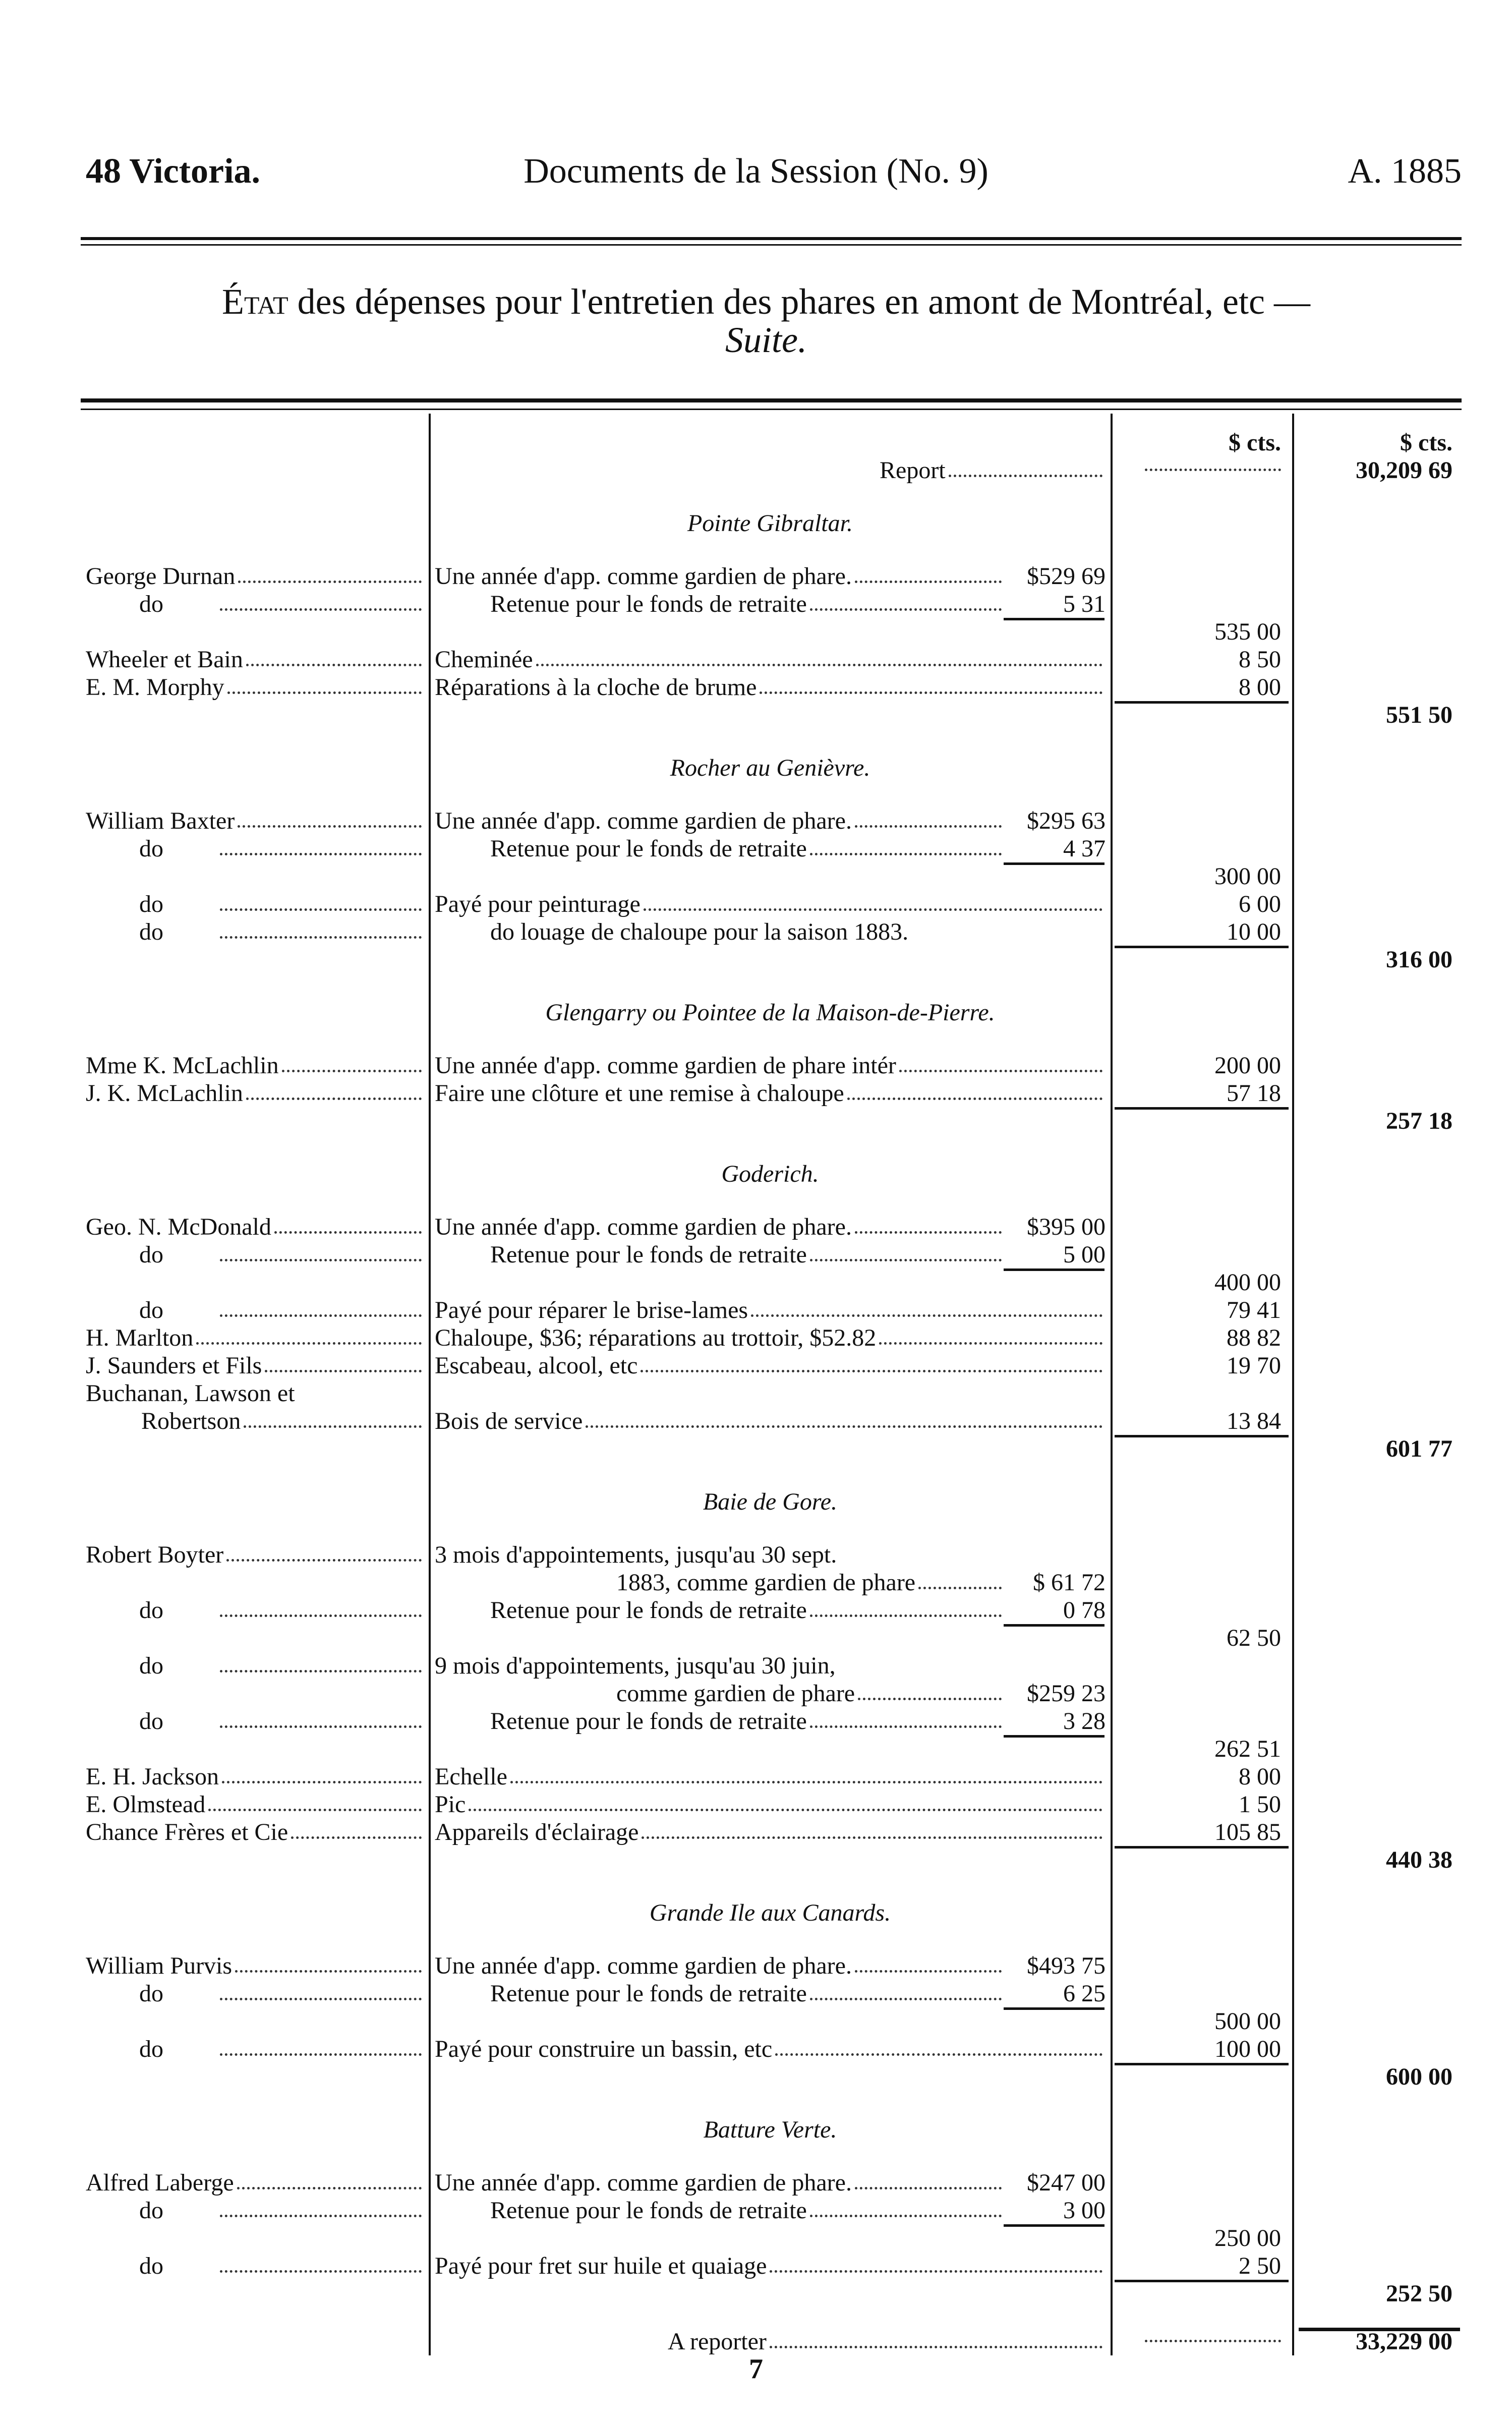 The width and height of the screenshot is (1512, 2424). I want to click on section-total: 440 38, so click(1419, 1859).